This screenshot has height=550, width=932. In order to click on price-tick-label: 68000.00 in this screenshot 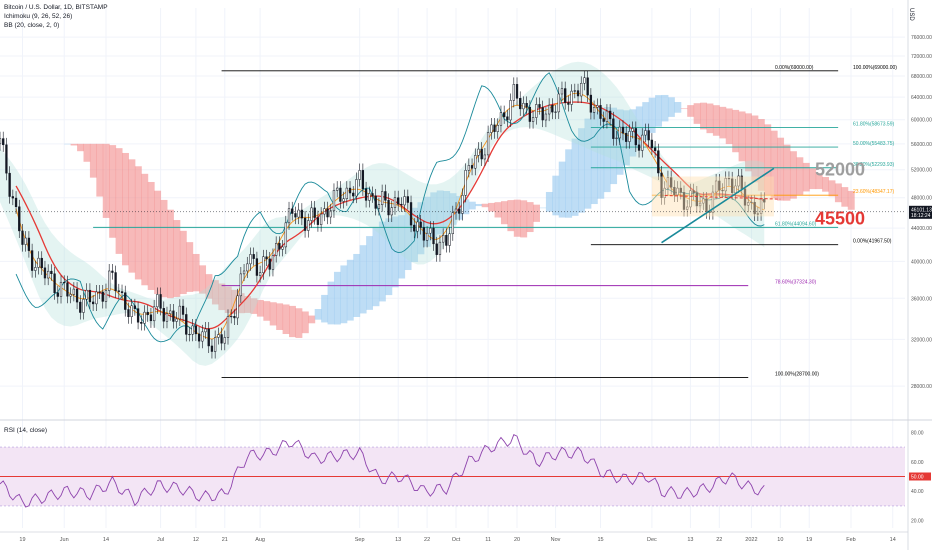, I will do `click(921, 77)`.